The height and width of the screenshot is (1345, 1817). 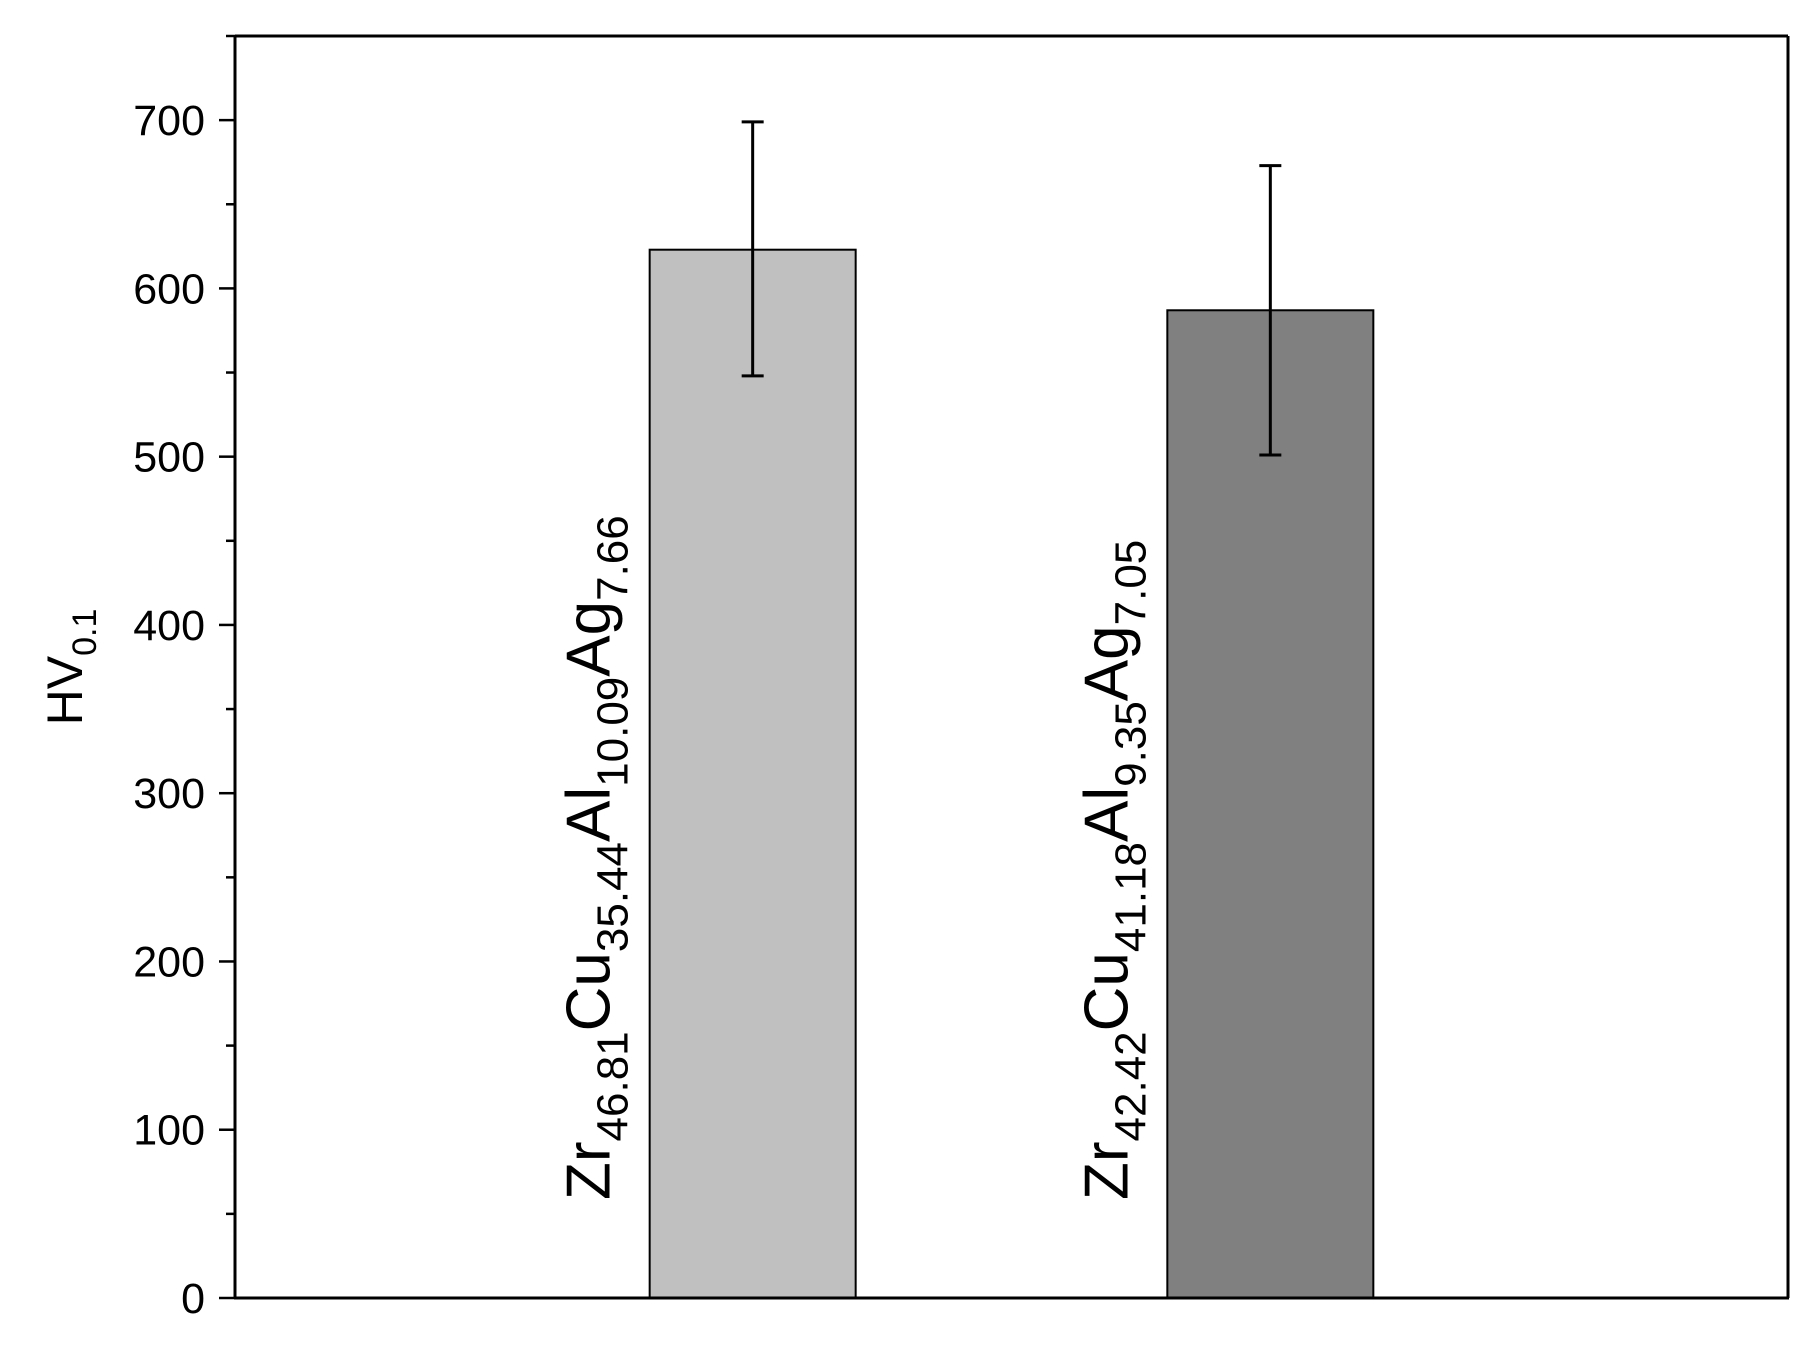 I want to click on category-label-2: Zr42.42Cu41.18Al9.35Ag7.05, so click(x=1113, y=870).